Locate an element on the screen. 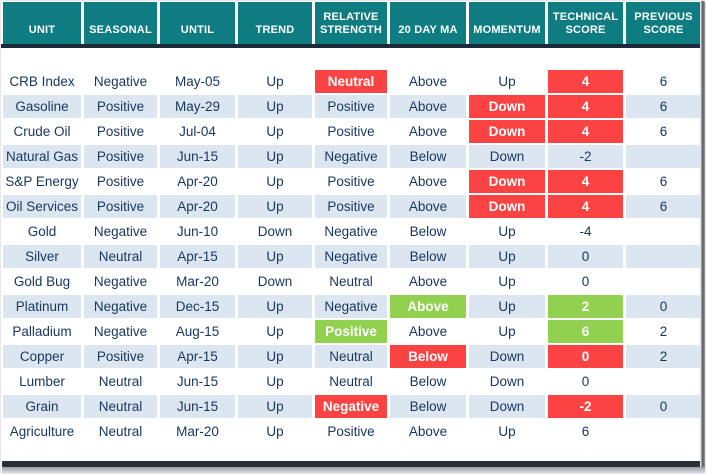 The image size is (706, 474). cell-gold-bug-until: Mar-20 is located at coordinates (197, 281).